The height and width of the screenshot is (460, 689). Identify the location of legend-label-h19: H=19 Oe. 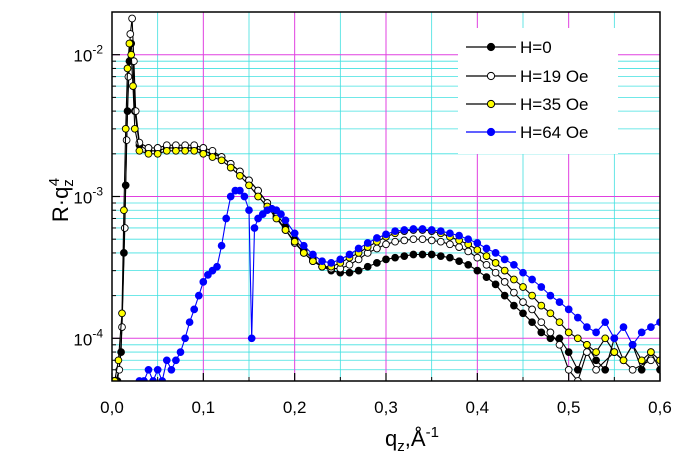
(554, 76).